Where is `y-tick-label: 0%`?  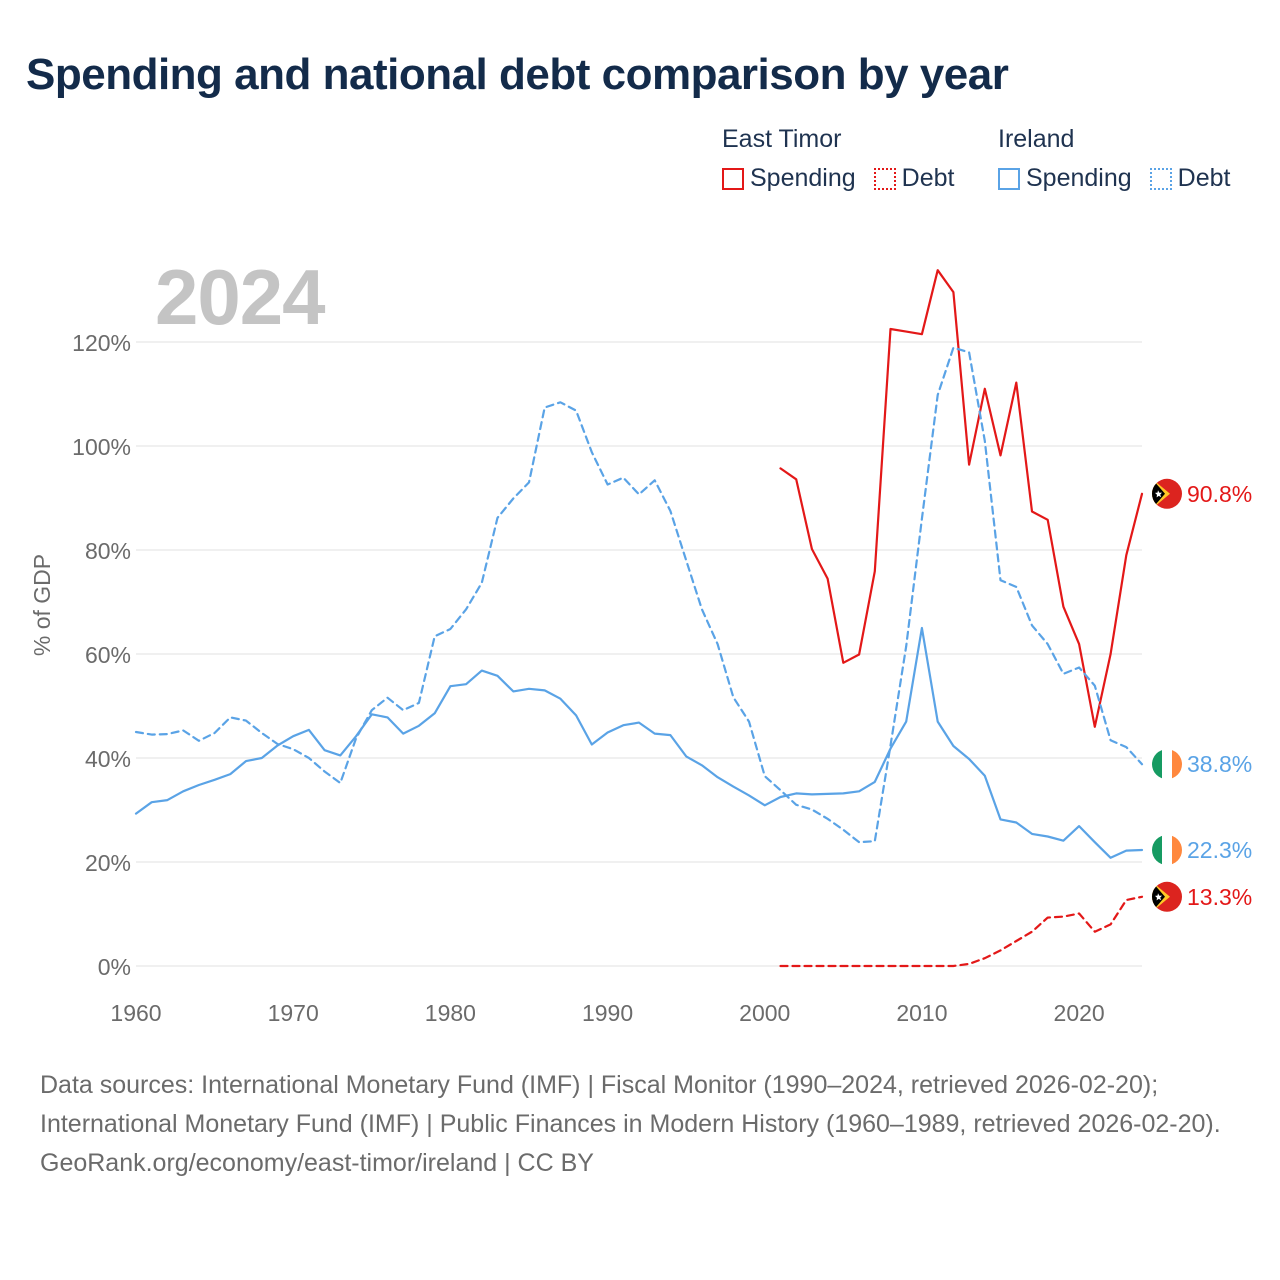 y-tick-label: 0% is located at coordinates (114, 967).